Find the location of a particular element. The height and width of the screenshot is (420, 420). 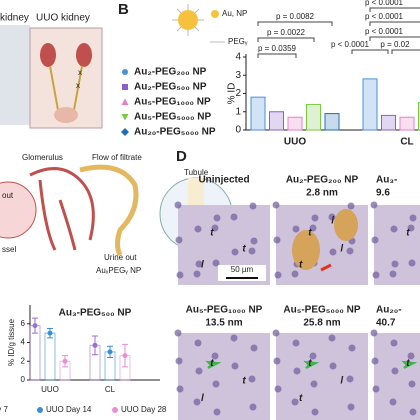

peg-chains is located at coordinates (188, 20).